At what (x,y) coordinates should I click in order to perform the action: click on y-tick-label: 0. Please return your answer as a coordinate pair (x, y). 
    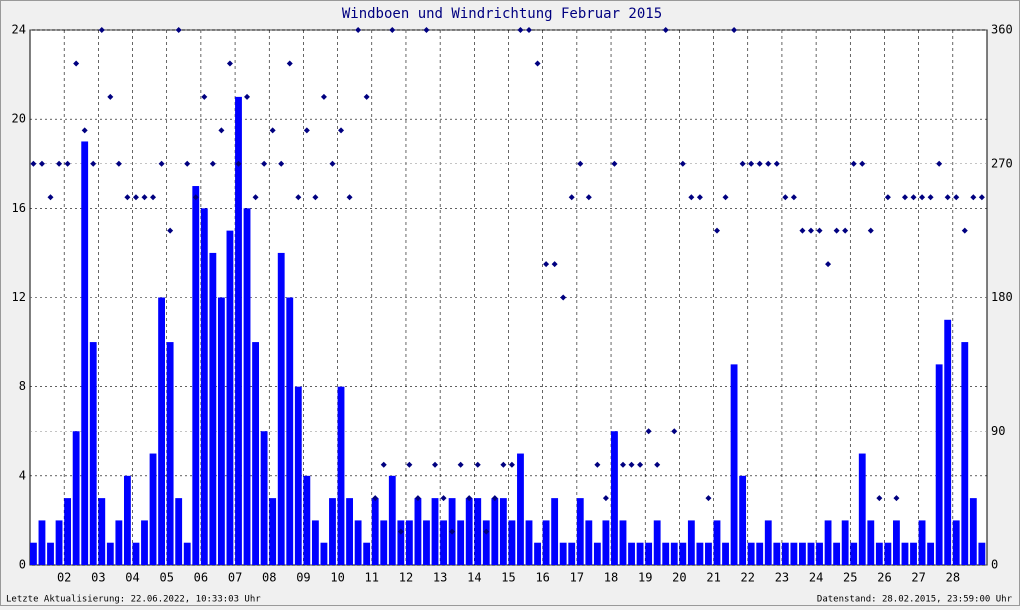
    Looking at the image, I should click on (22, 565).